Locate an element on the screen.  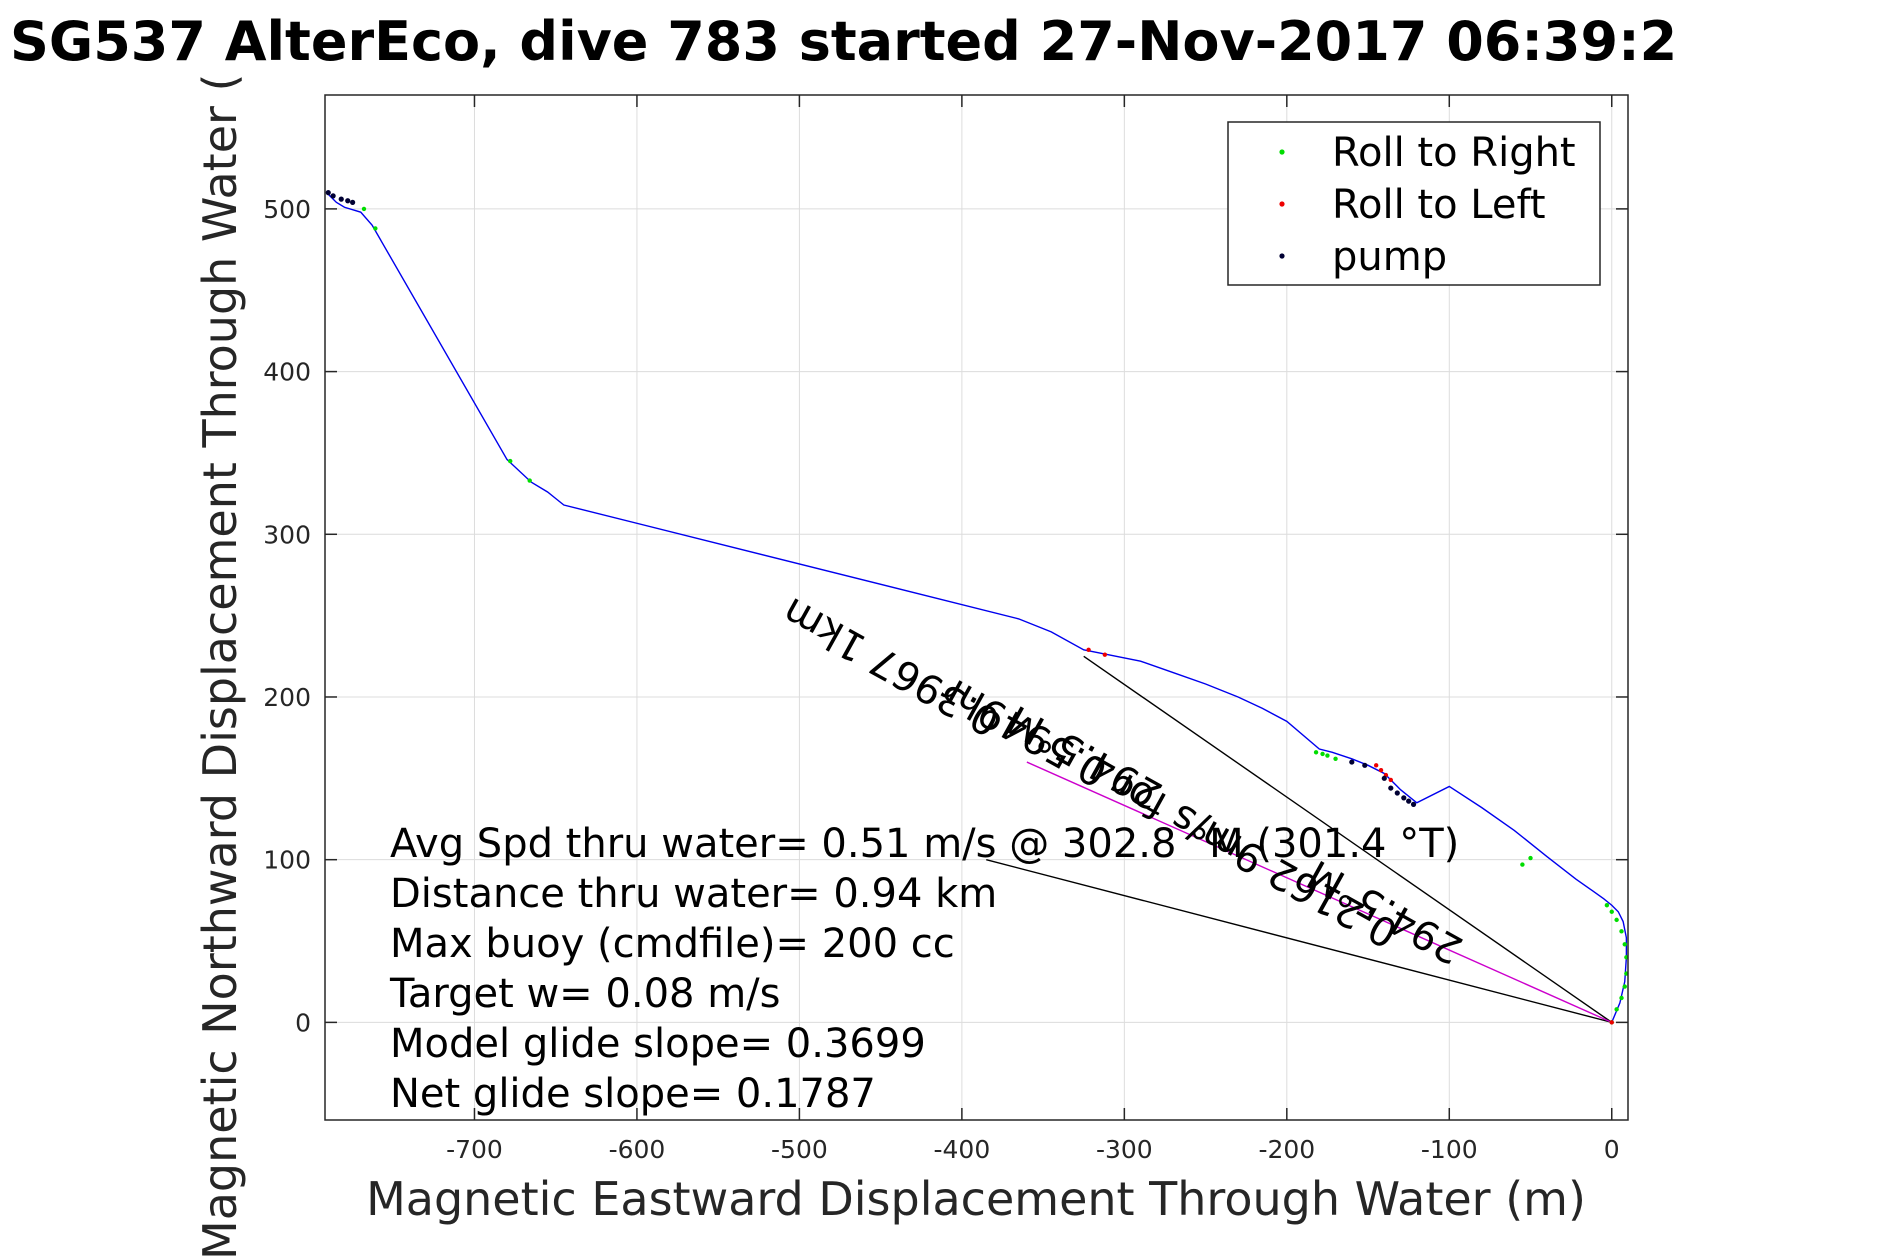
x-tick-label: -200 is located at coordinates (1286, 1149).